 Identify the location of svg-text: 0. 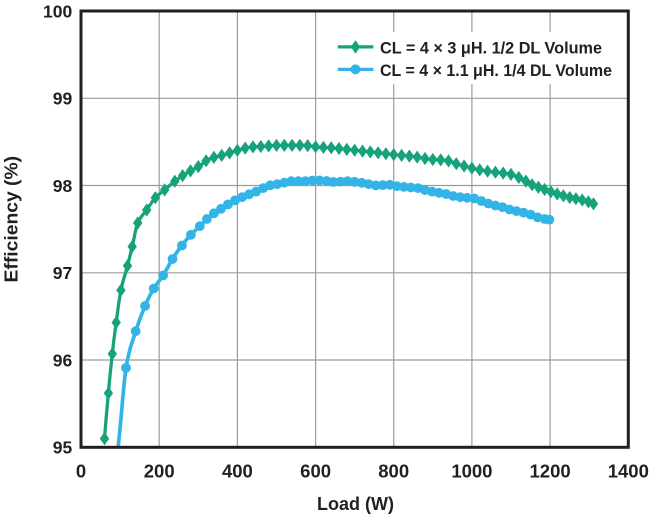
(81, 471).